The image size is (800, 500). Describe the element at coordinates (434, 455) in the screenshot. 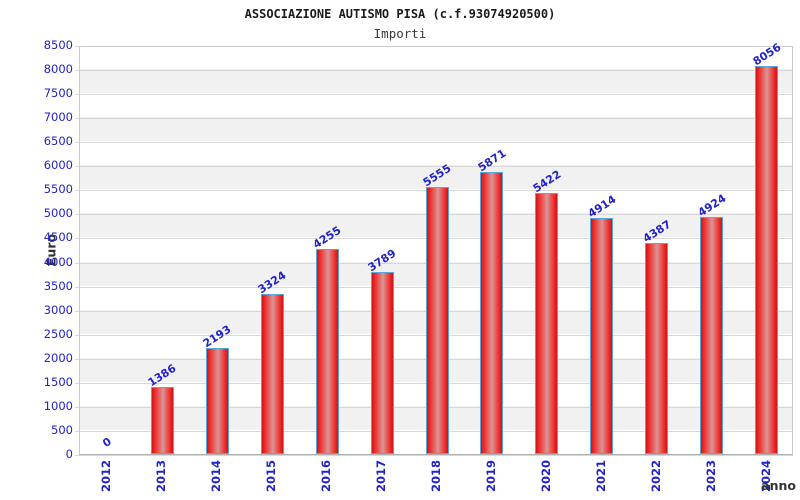

I see `gridline-y-tick` at that location.